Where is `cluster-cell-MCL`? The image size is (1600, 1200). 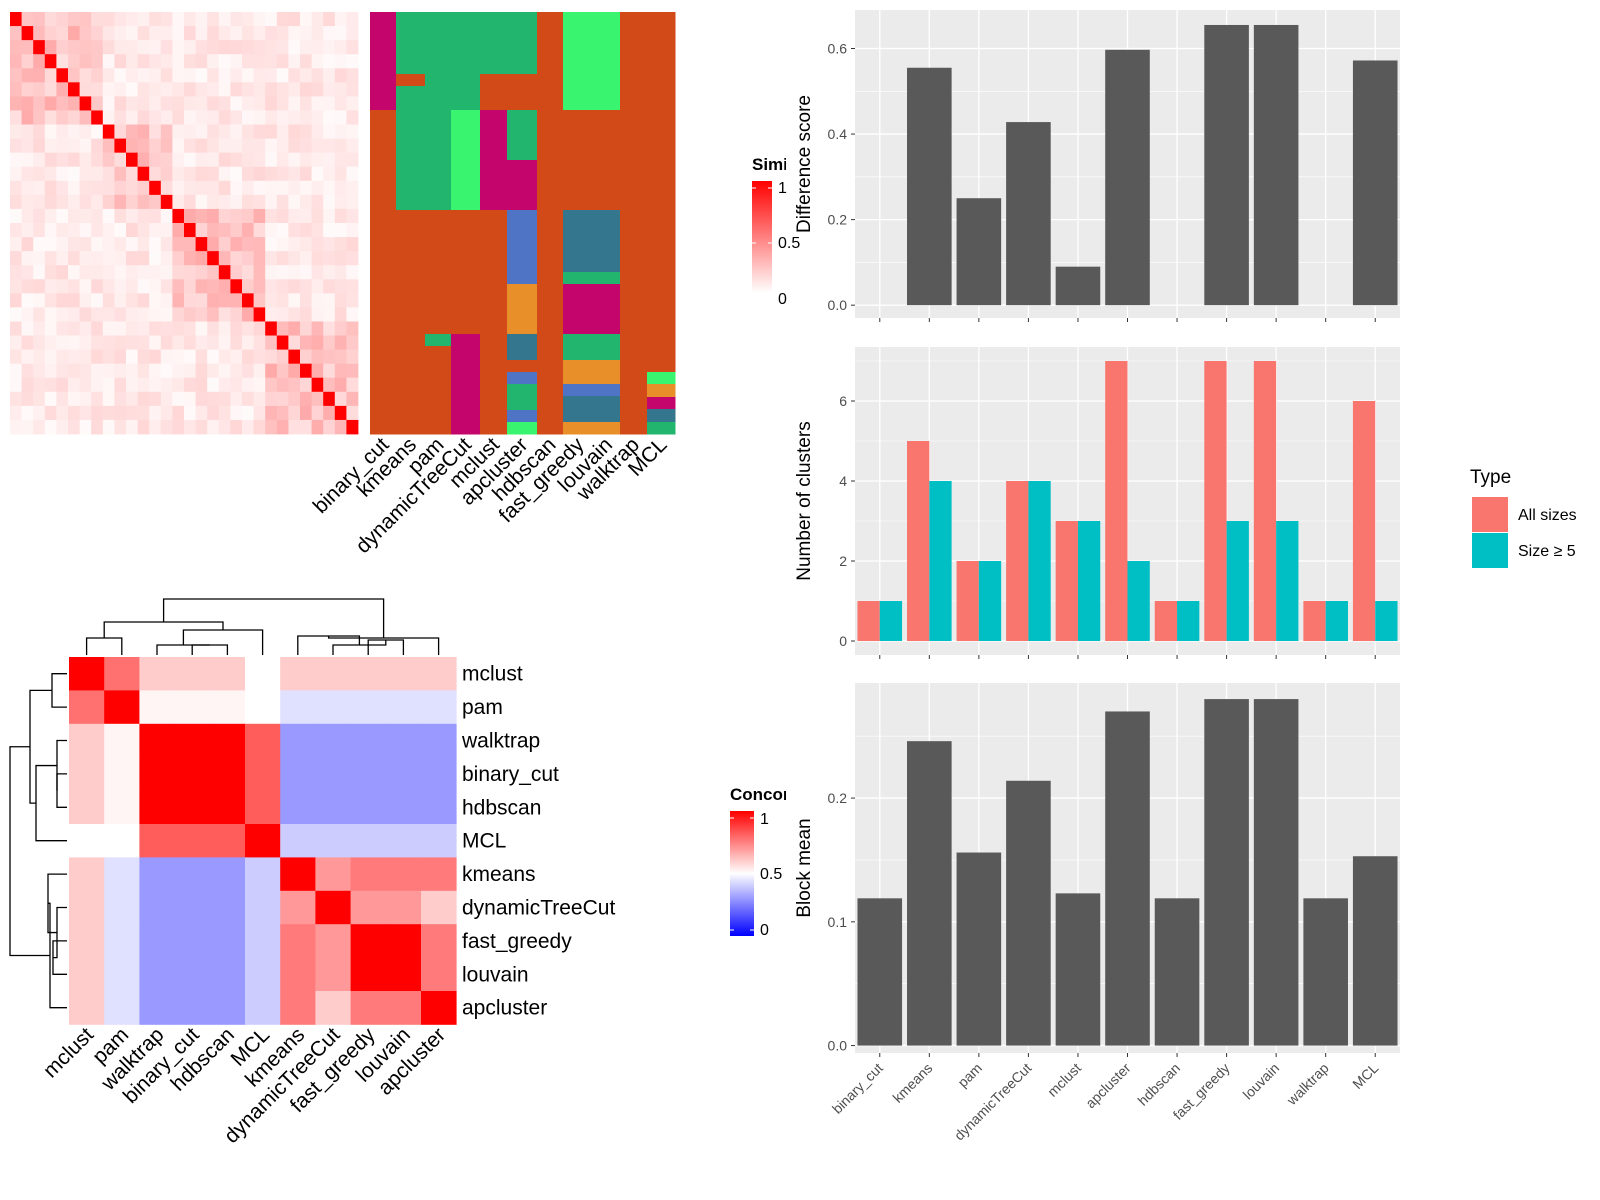
cluster-cell-MCL is located at coordinates (661, 192).